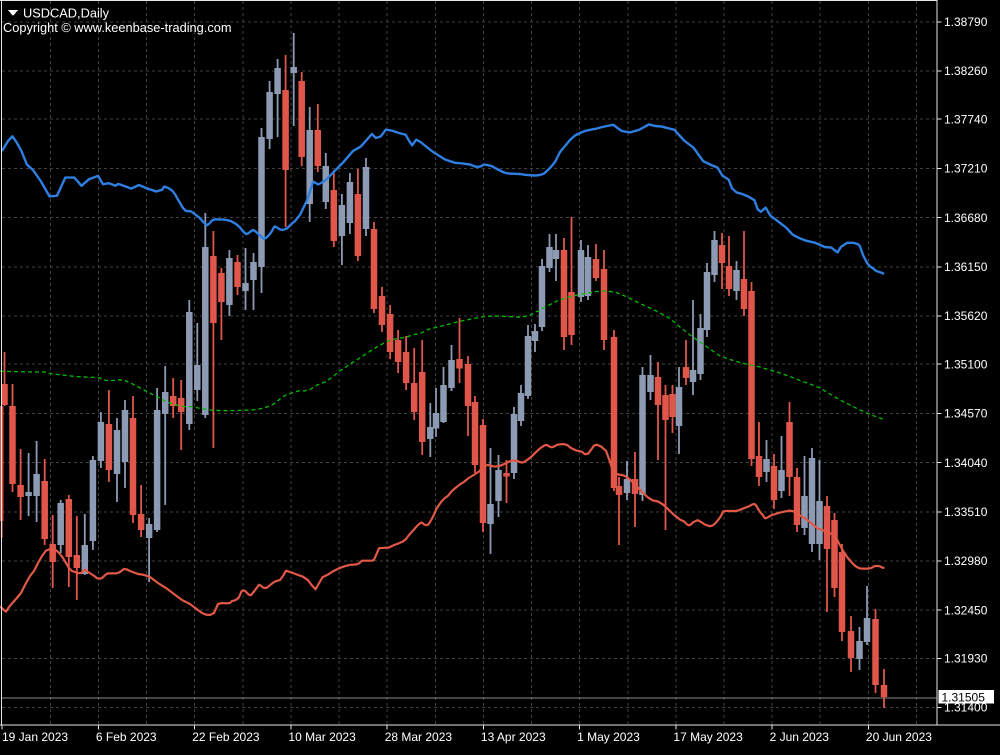  I want to click on svg-text: 1.36150, so click(966, 267).